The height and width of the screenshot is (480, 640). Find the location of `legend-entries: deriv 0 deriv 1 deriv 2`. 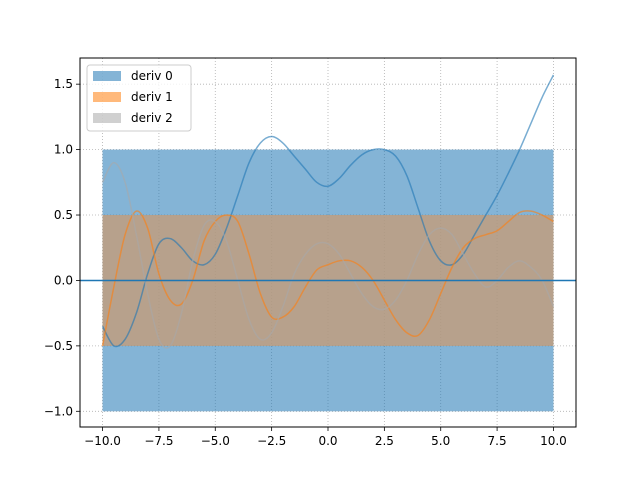

legend-entries: deriv 0 deriv 1 deriv 2 is located at coordinates (133, 97).